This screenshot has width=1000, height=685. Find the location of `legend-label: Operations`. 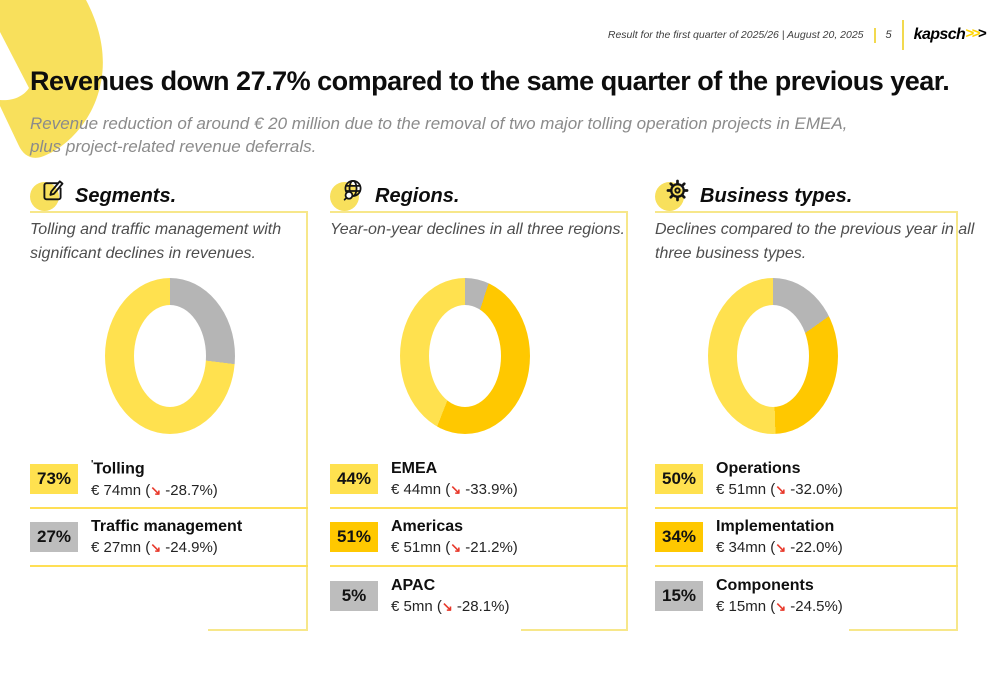

legend-label: Operations is located at coordinates (758, 468).